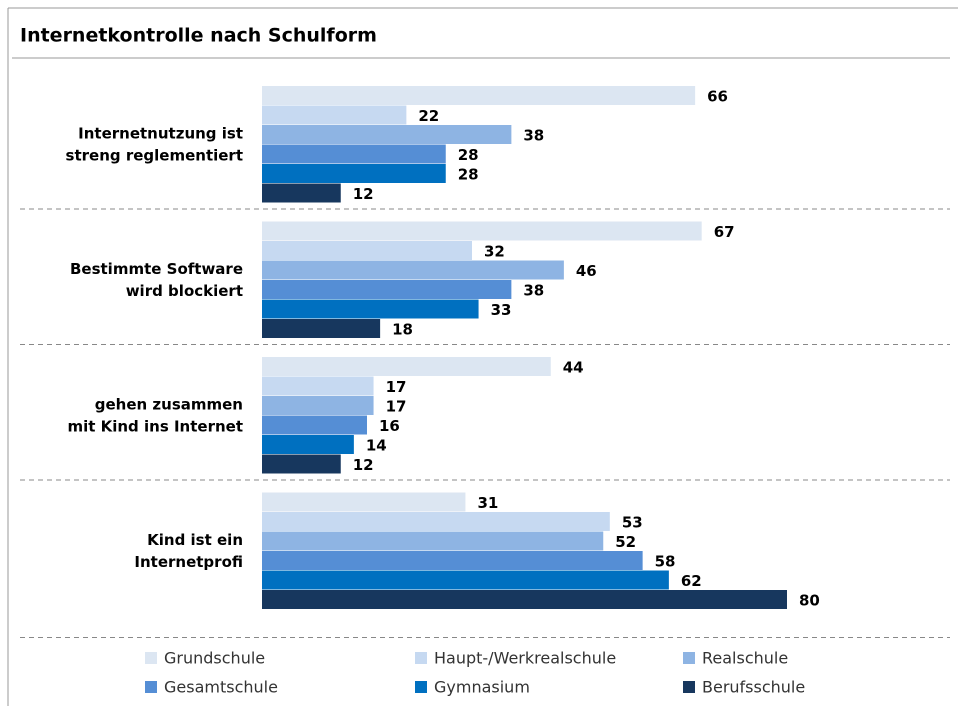  What do you see at coordinates (501, 310) in the screenshot?
I see `value-label: 33` at bounding box center [501, 310].